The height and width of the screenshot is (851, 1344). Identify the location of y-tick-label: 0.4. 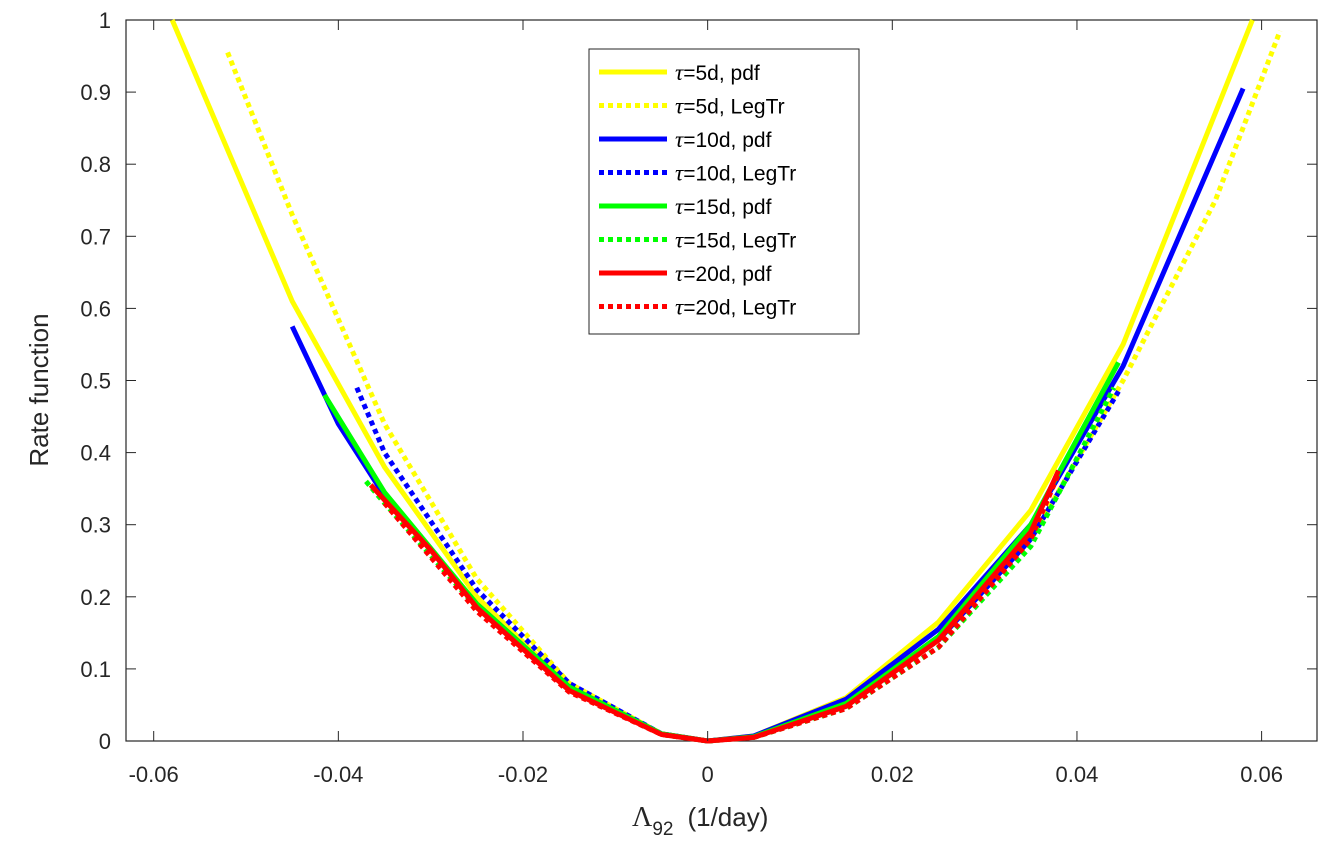
(95, 453).